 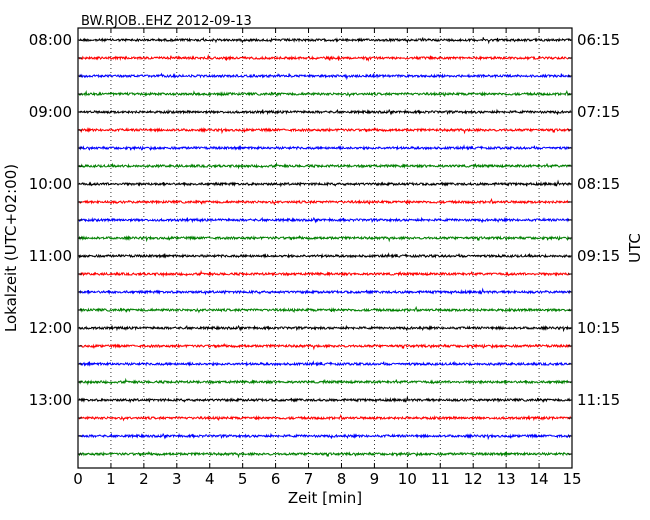 What do you see at coordinates (111, 479) in the screenshot?
I see `x-tick-label: 1` at bounding box center [111, 479].